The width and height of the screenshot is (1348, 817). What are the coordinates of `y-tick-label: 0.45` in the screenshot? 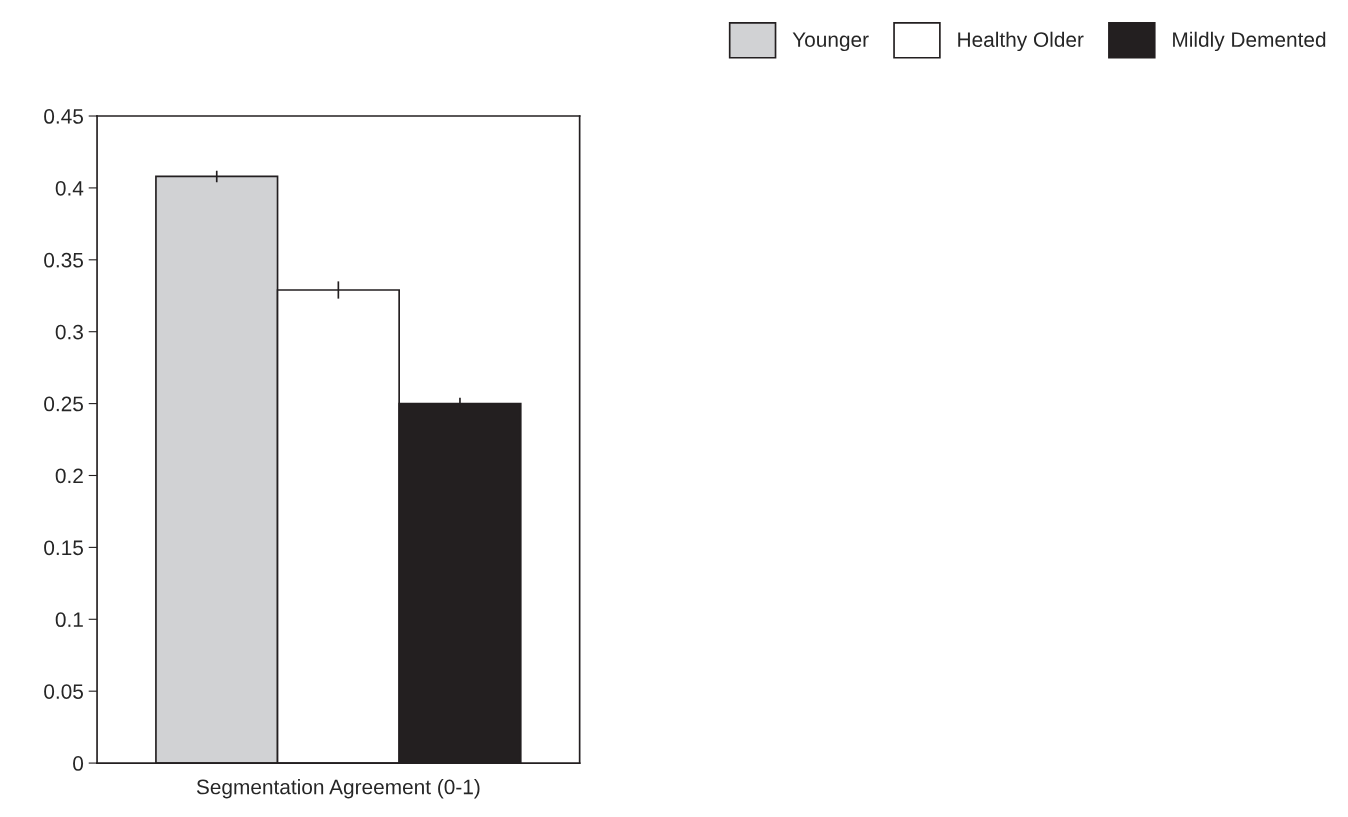 It's located at (63, 116).